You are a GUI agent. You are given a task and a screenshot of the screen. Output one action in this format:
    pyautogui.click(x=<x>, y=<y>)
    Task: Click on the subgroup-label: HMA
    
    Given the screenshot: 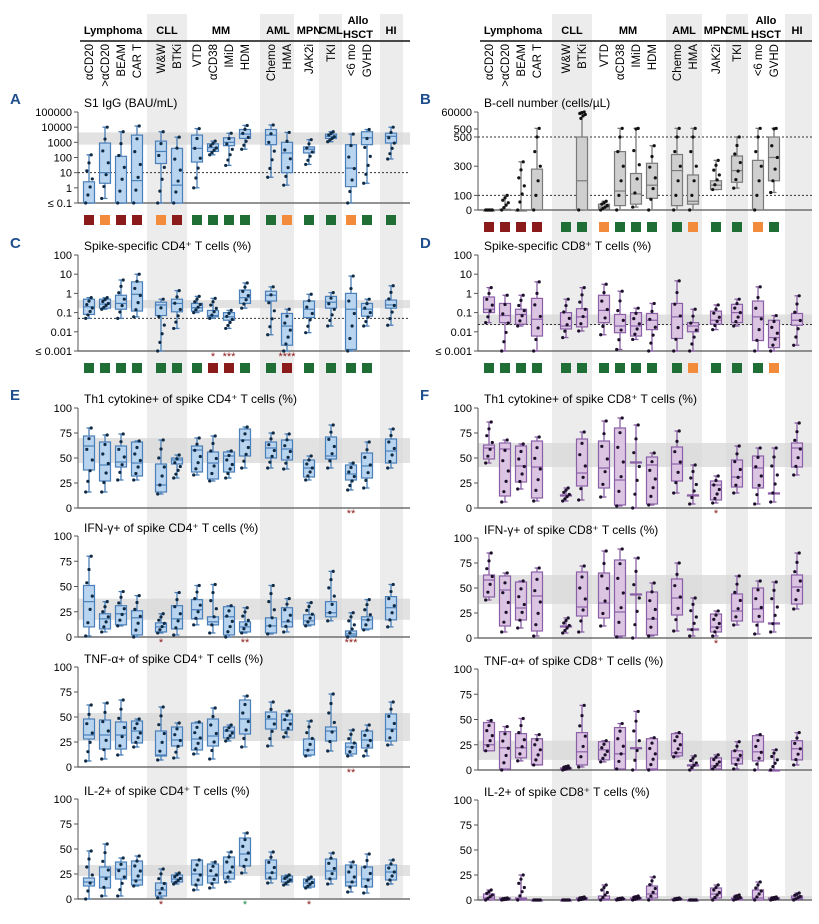 What is the action you would take?
    pyautogui.click(x=288, y=57)
    